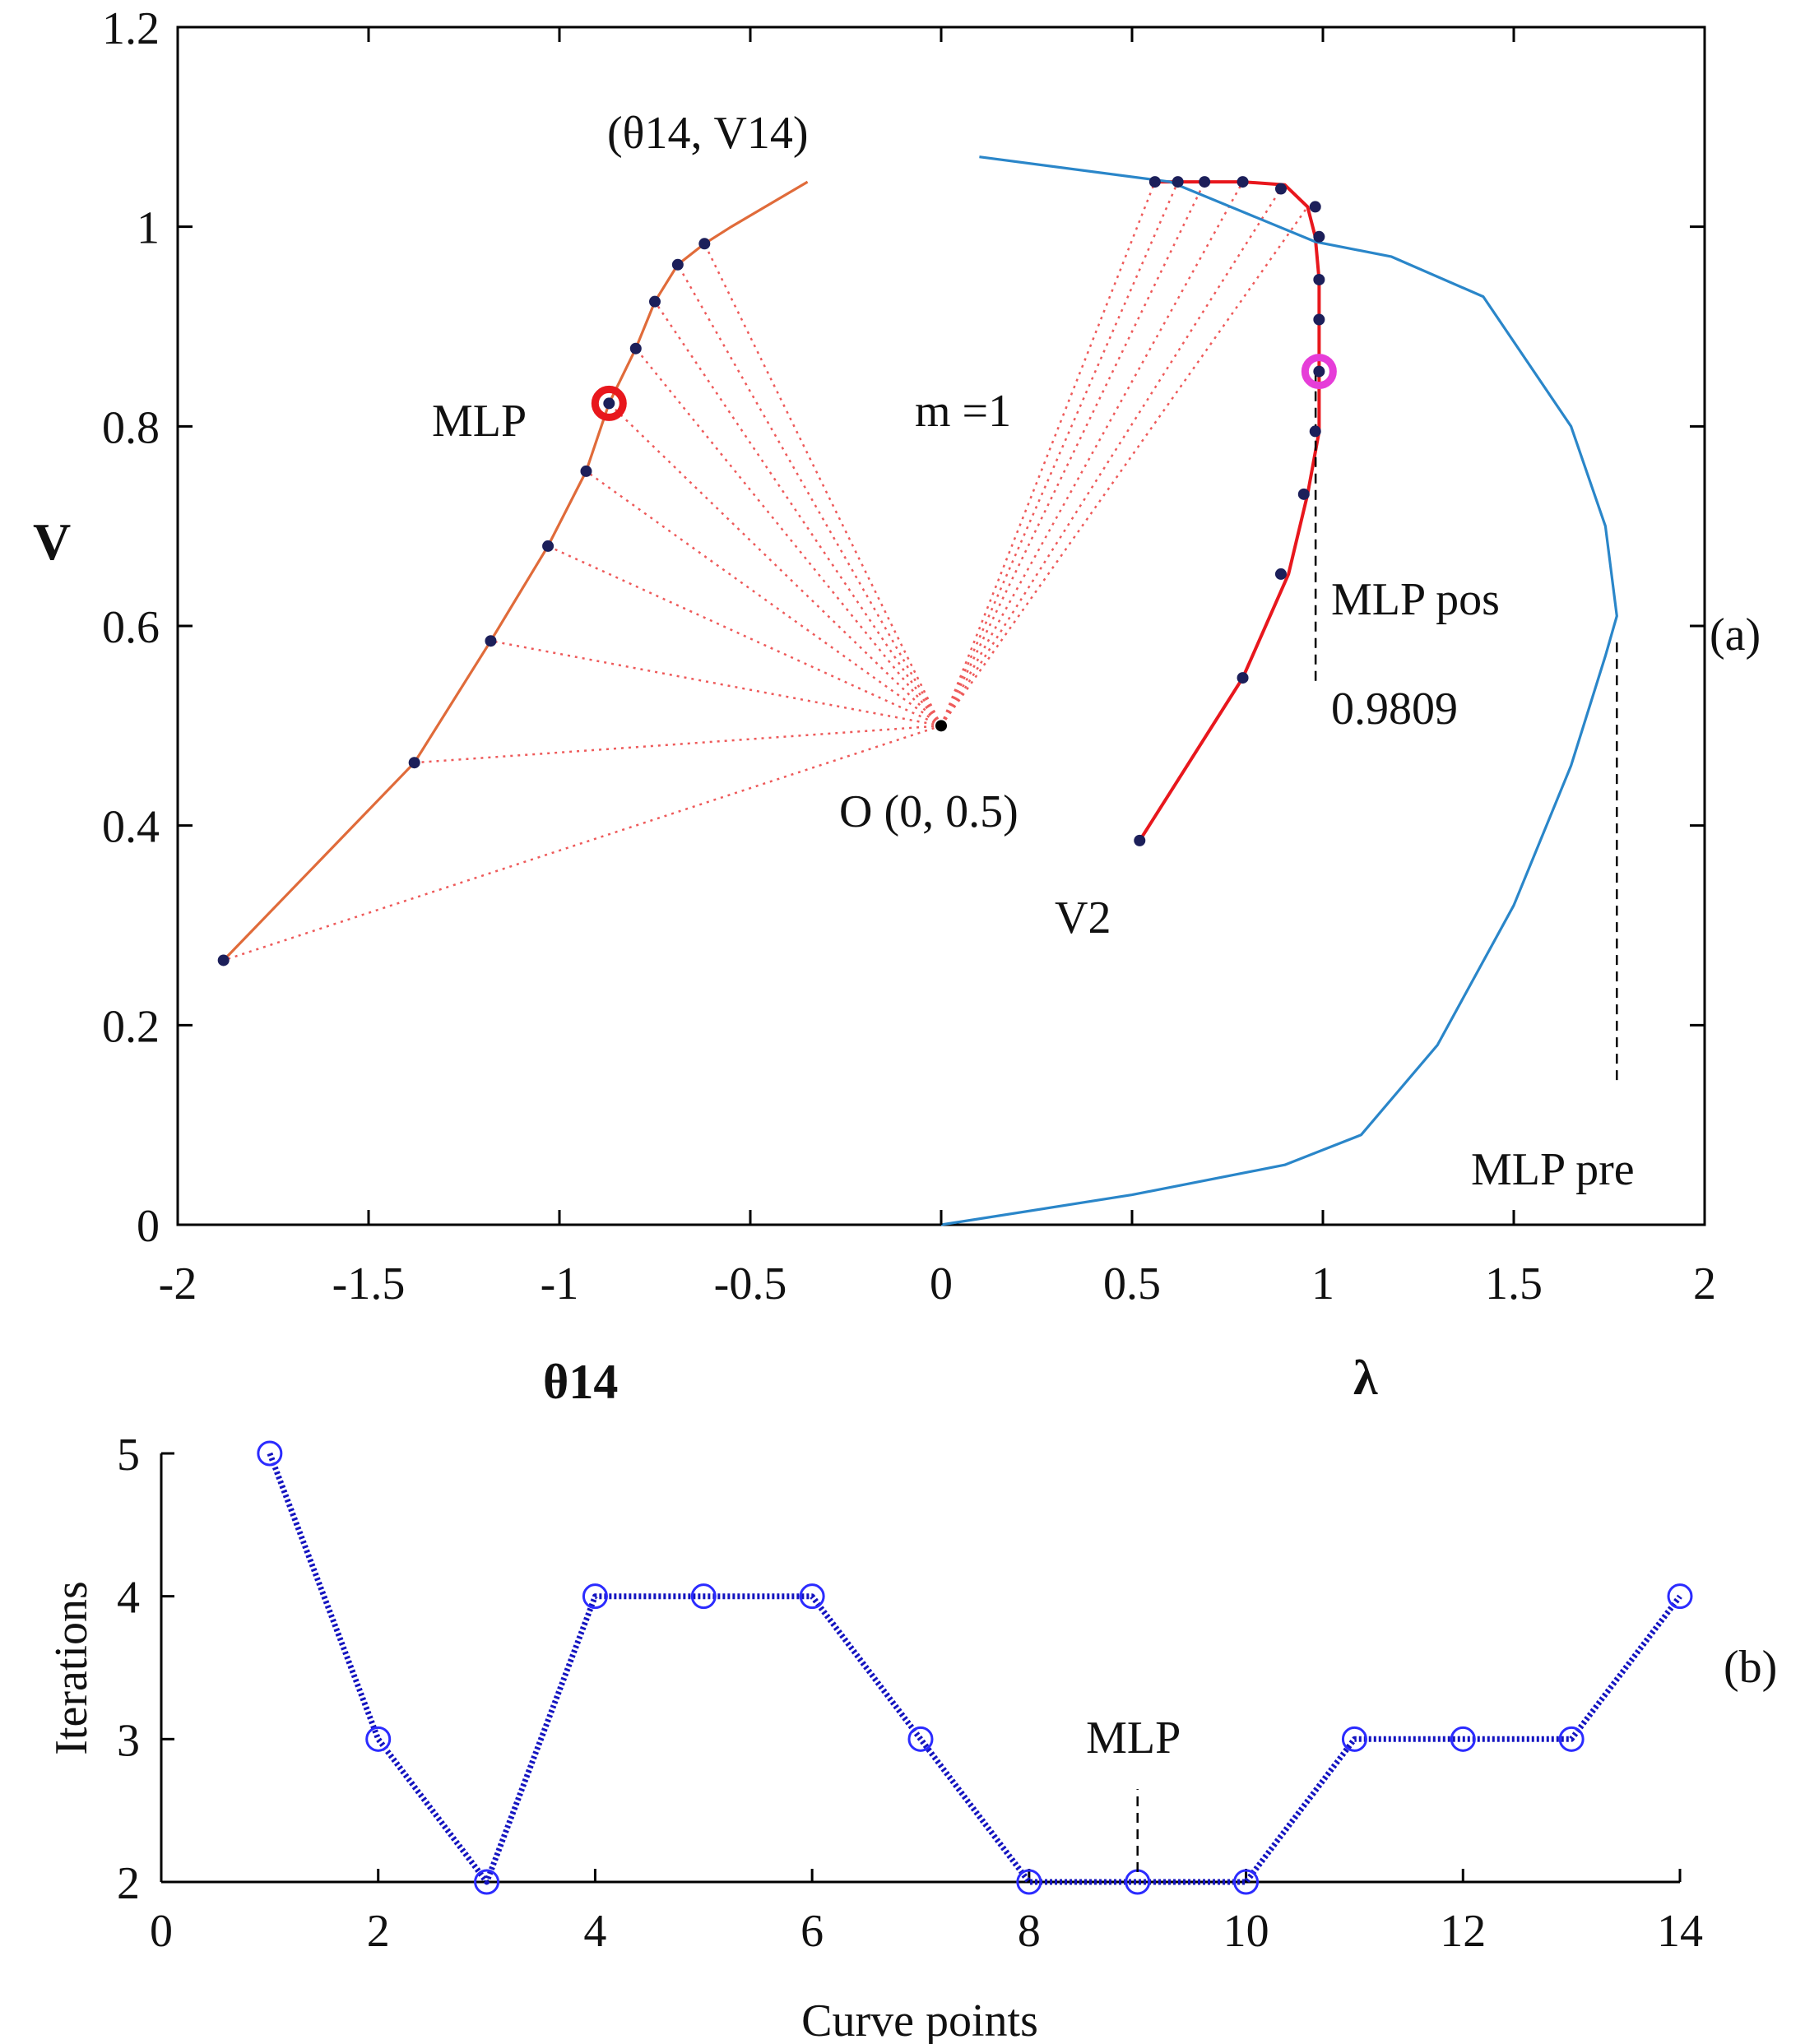 This screenshot has height=2044, width=1805. Describe the element at coordinates (1030, 1932) in the screenshot. I see `x-tick-label: 8` at that location.